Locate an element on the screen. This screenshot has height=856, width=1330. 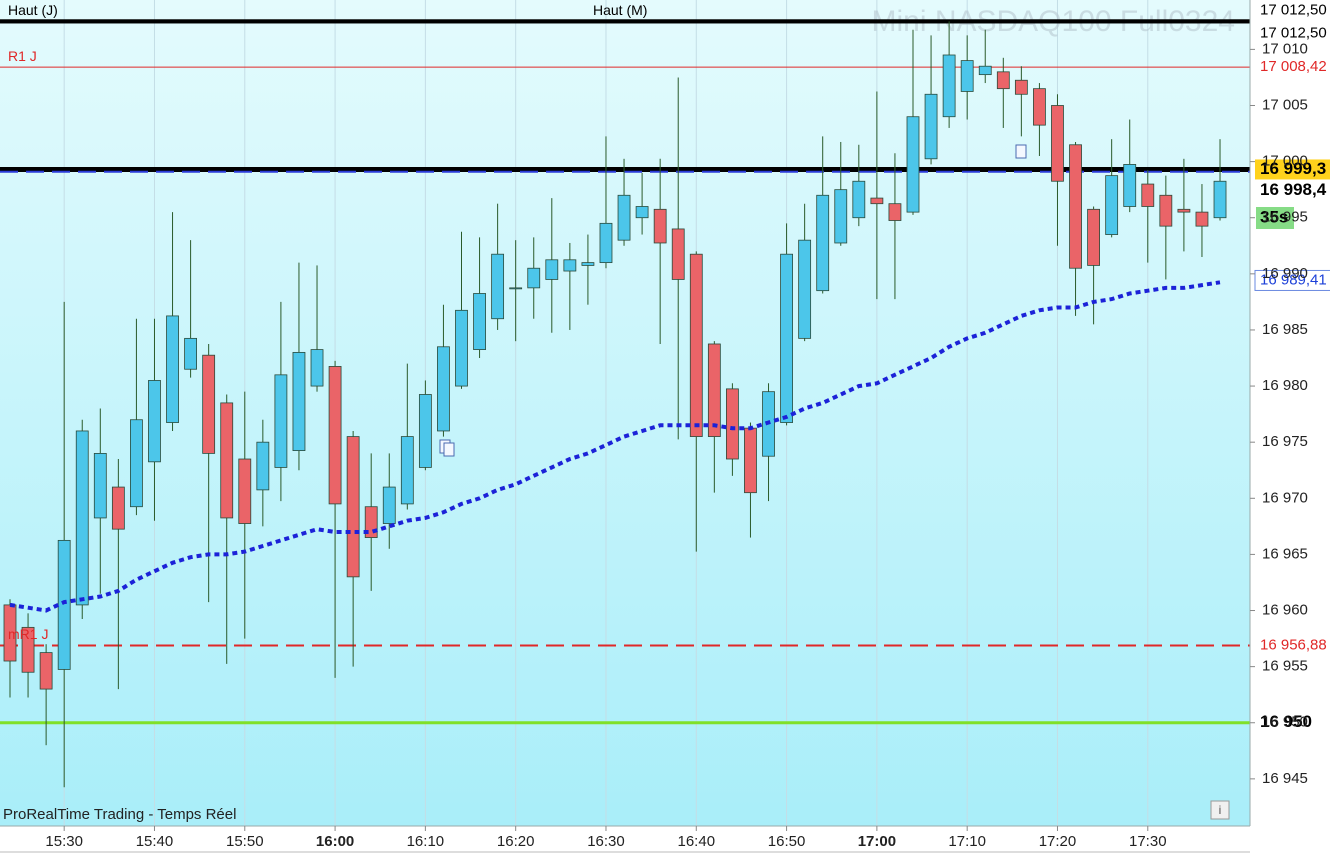
axis-price-label: 17 008,42 is located at coordinates (1293, 66).